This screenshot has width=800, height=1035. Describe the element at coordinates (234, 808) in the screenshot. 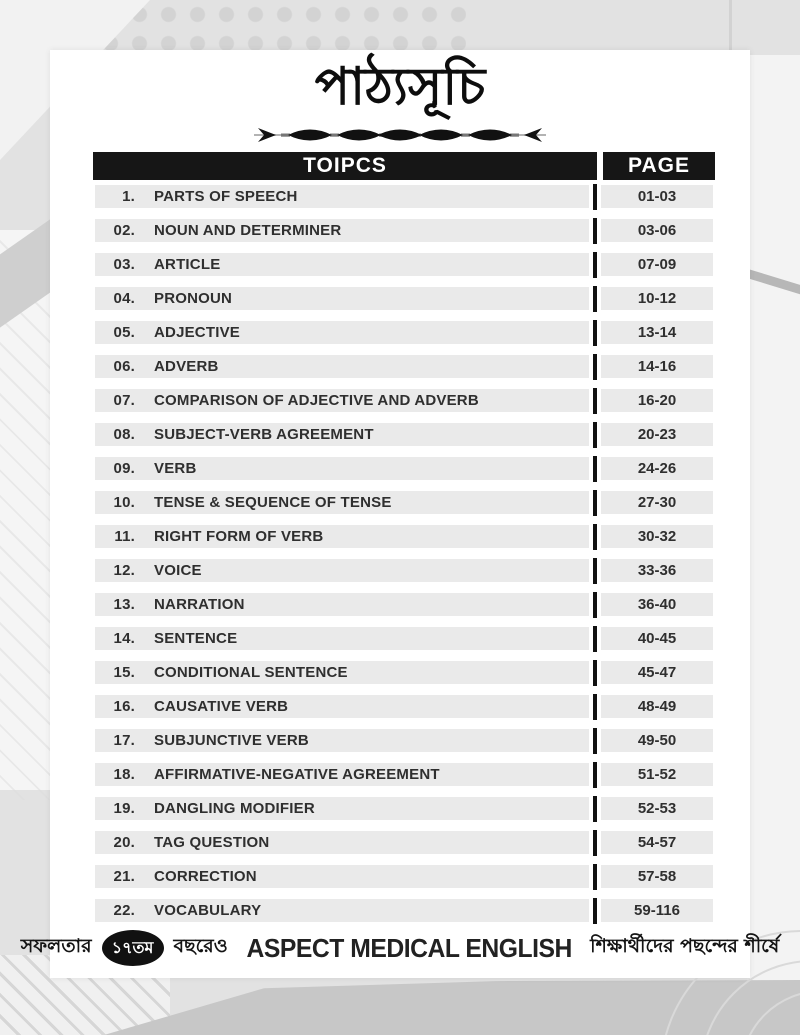

I see `toc-row-topic: DANGLING MODIFIER` at that location.